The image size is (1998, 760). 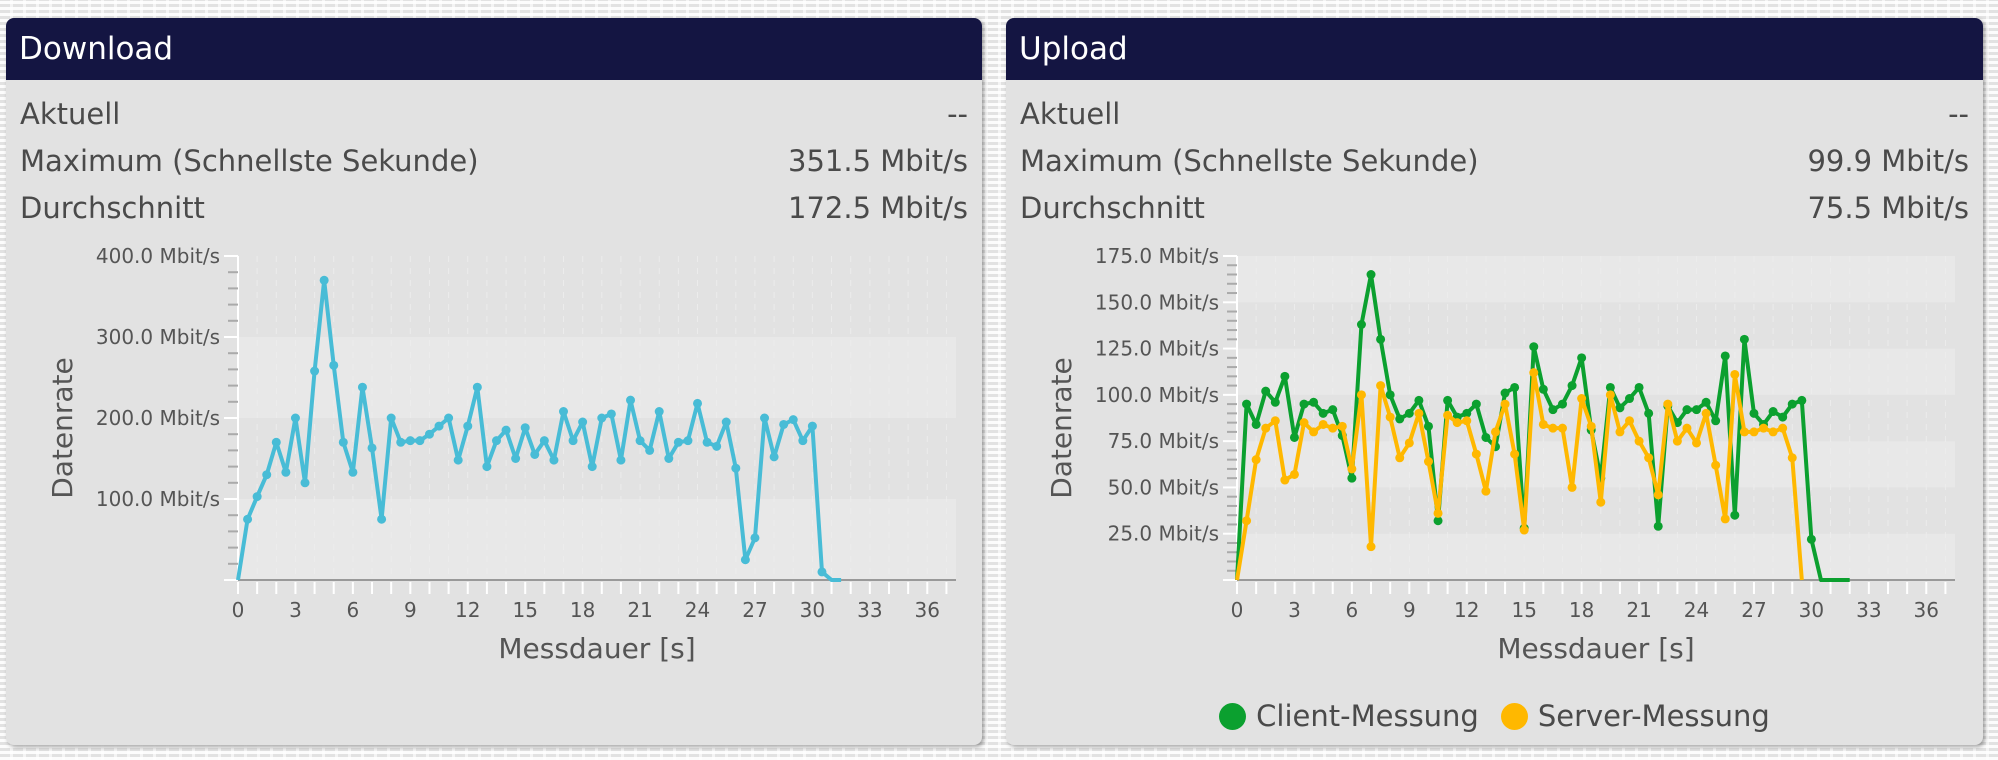 I want to click on legend-item-server: Server-Messung, so click(x=1635, y=716).